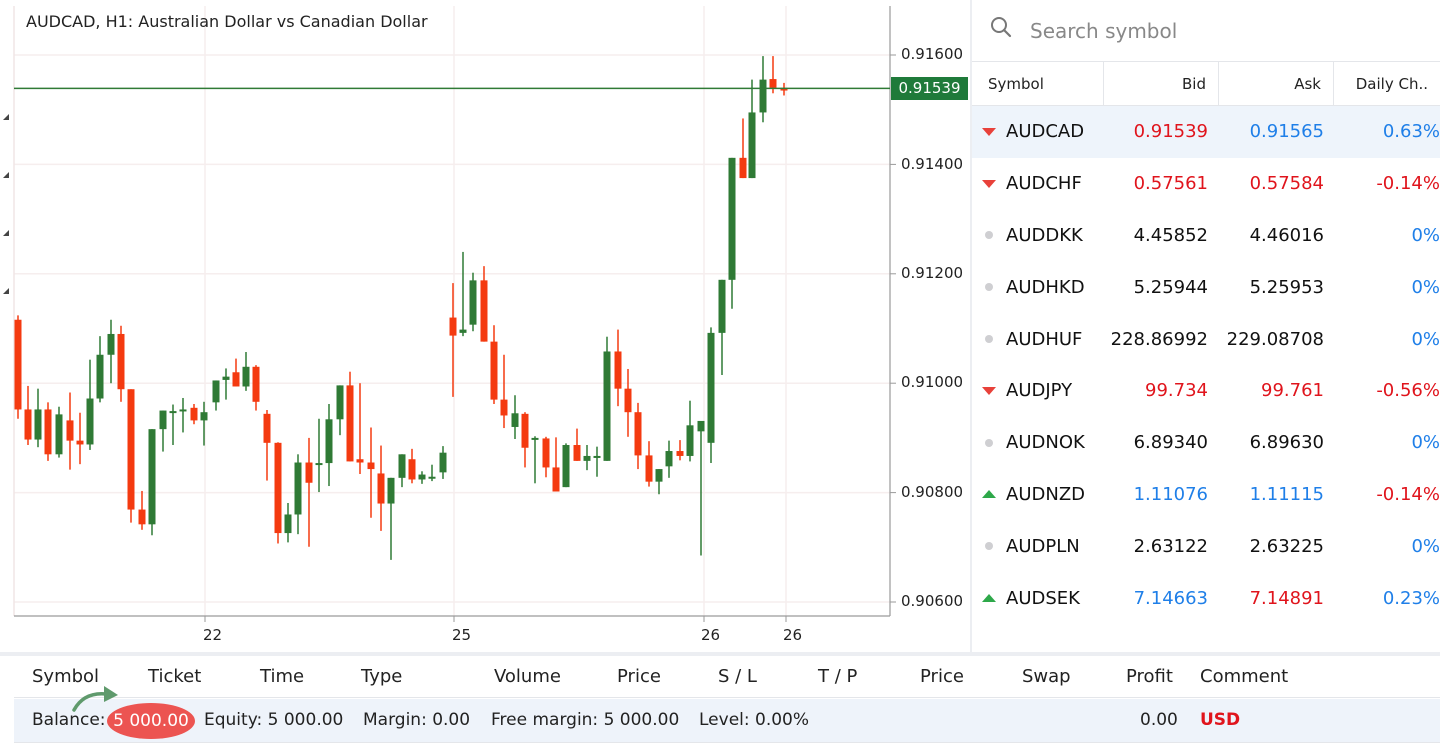 Image resolution: width=1440 pixels, height=750 pixels. Describe the element at coordinates (1244, 676) in the screenshot. I see `column-comment: Comment` at that location.